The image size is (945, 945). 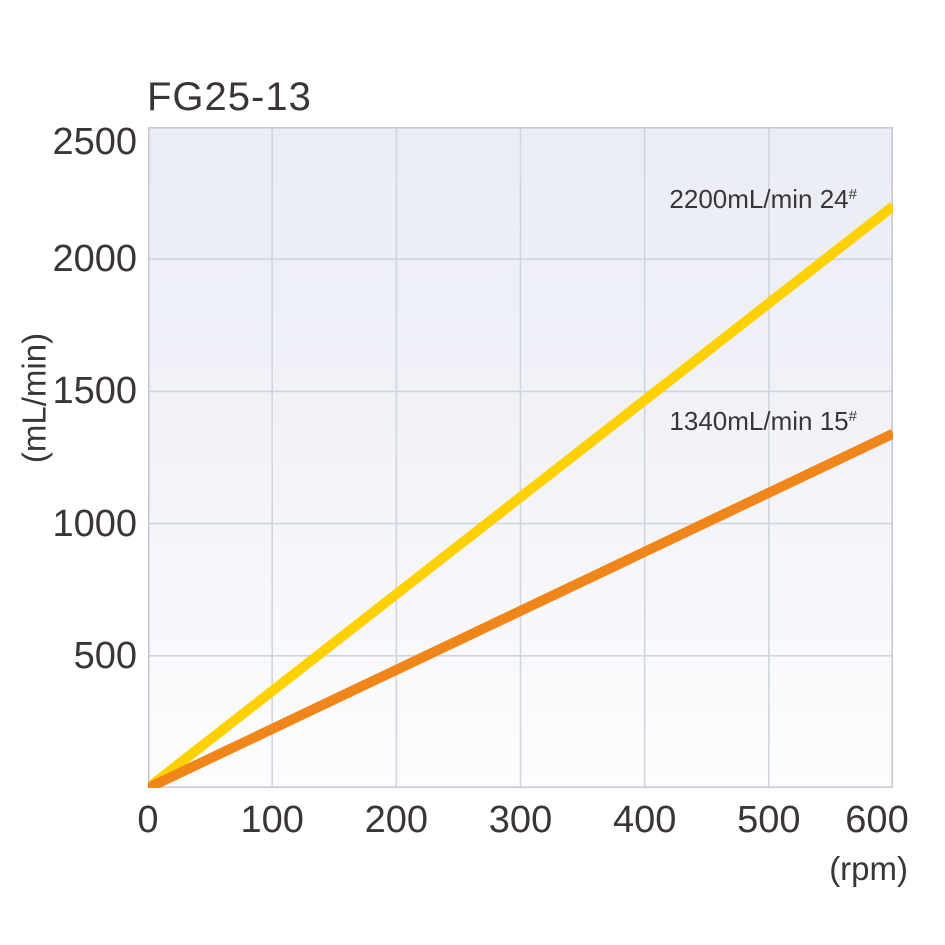 I want to click on x-axis-unit-label: (rpm), so click(x=868, y=868).